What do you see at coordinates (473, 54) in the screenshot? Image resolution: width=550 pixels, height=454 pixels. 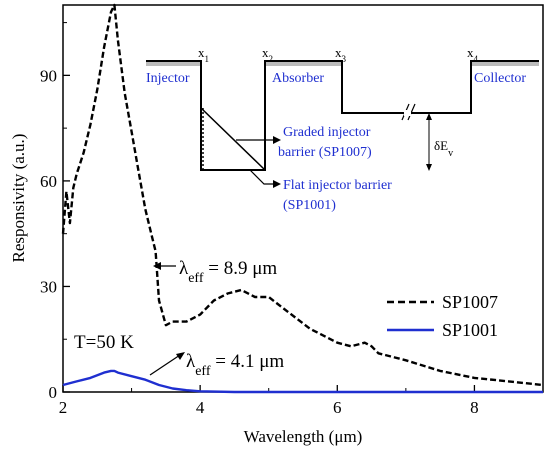 I see `inset-x4-label: x4` at bounding box center [473, 54].